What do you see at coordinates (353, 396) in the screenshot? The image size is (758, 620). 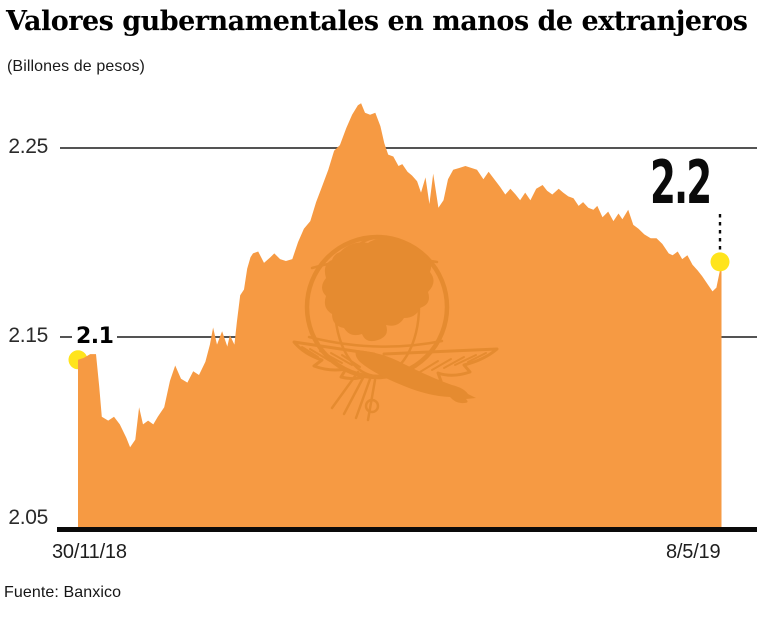 I see `watermark-eagle-tail` at bounding box center [353, 396].